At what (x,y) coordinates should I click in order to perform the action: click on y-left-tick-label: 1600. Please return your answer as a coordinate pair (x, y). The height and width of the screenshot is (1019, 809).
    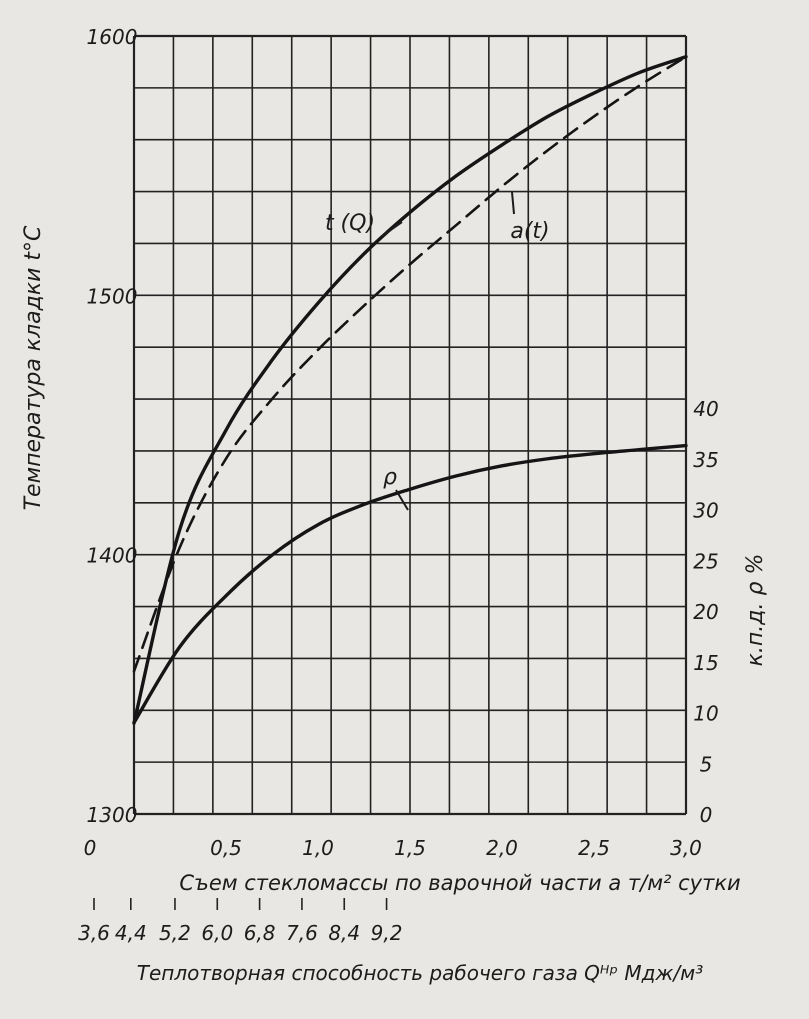
    Looking at the image, I should click on (112, 37).